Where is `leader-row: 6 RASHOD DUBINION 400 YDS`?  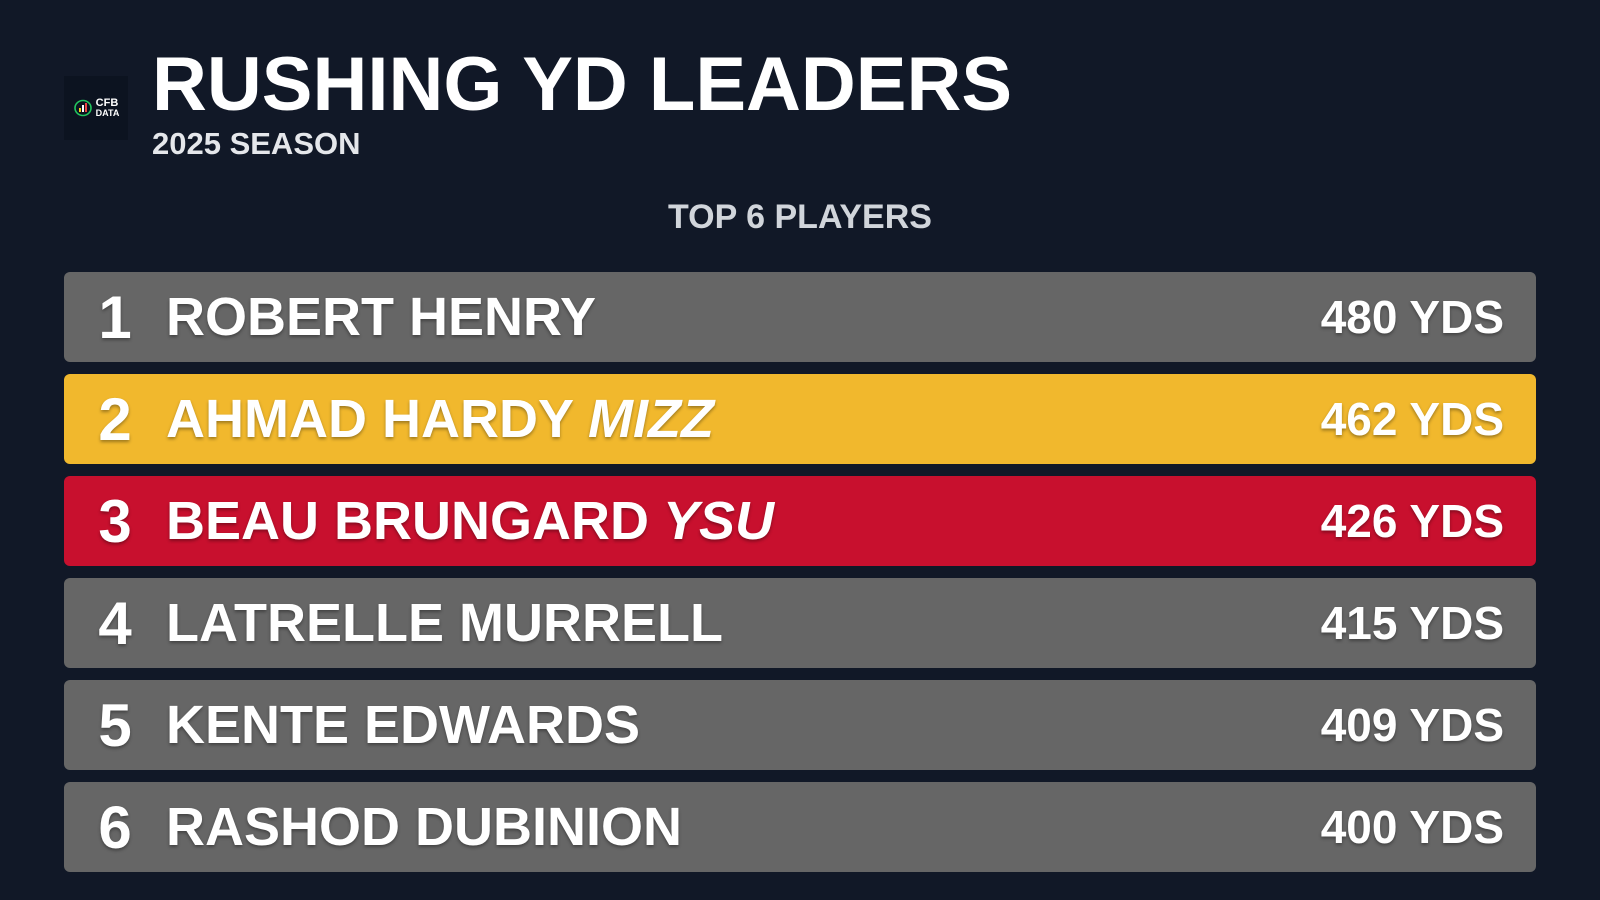
leader-row: 6 RASHOD DUBINION 400 YDS is located at coordinates (800, 827).